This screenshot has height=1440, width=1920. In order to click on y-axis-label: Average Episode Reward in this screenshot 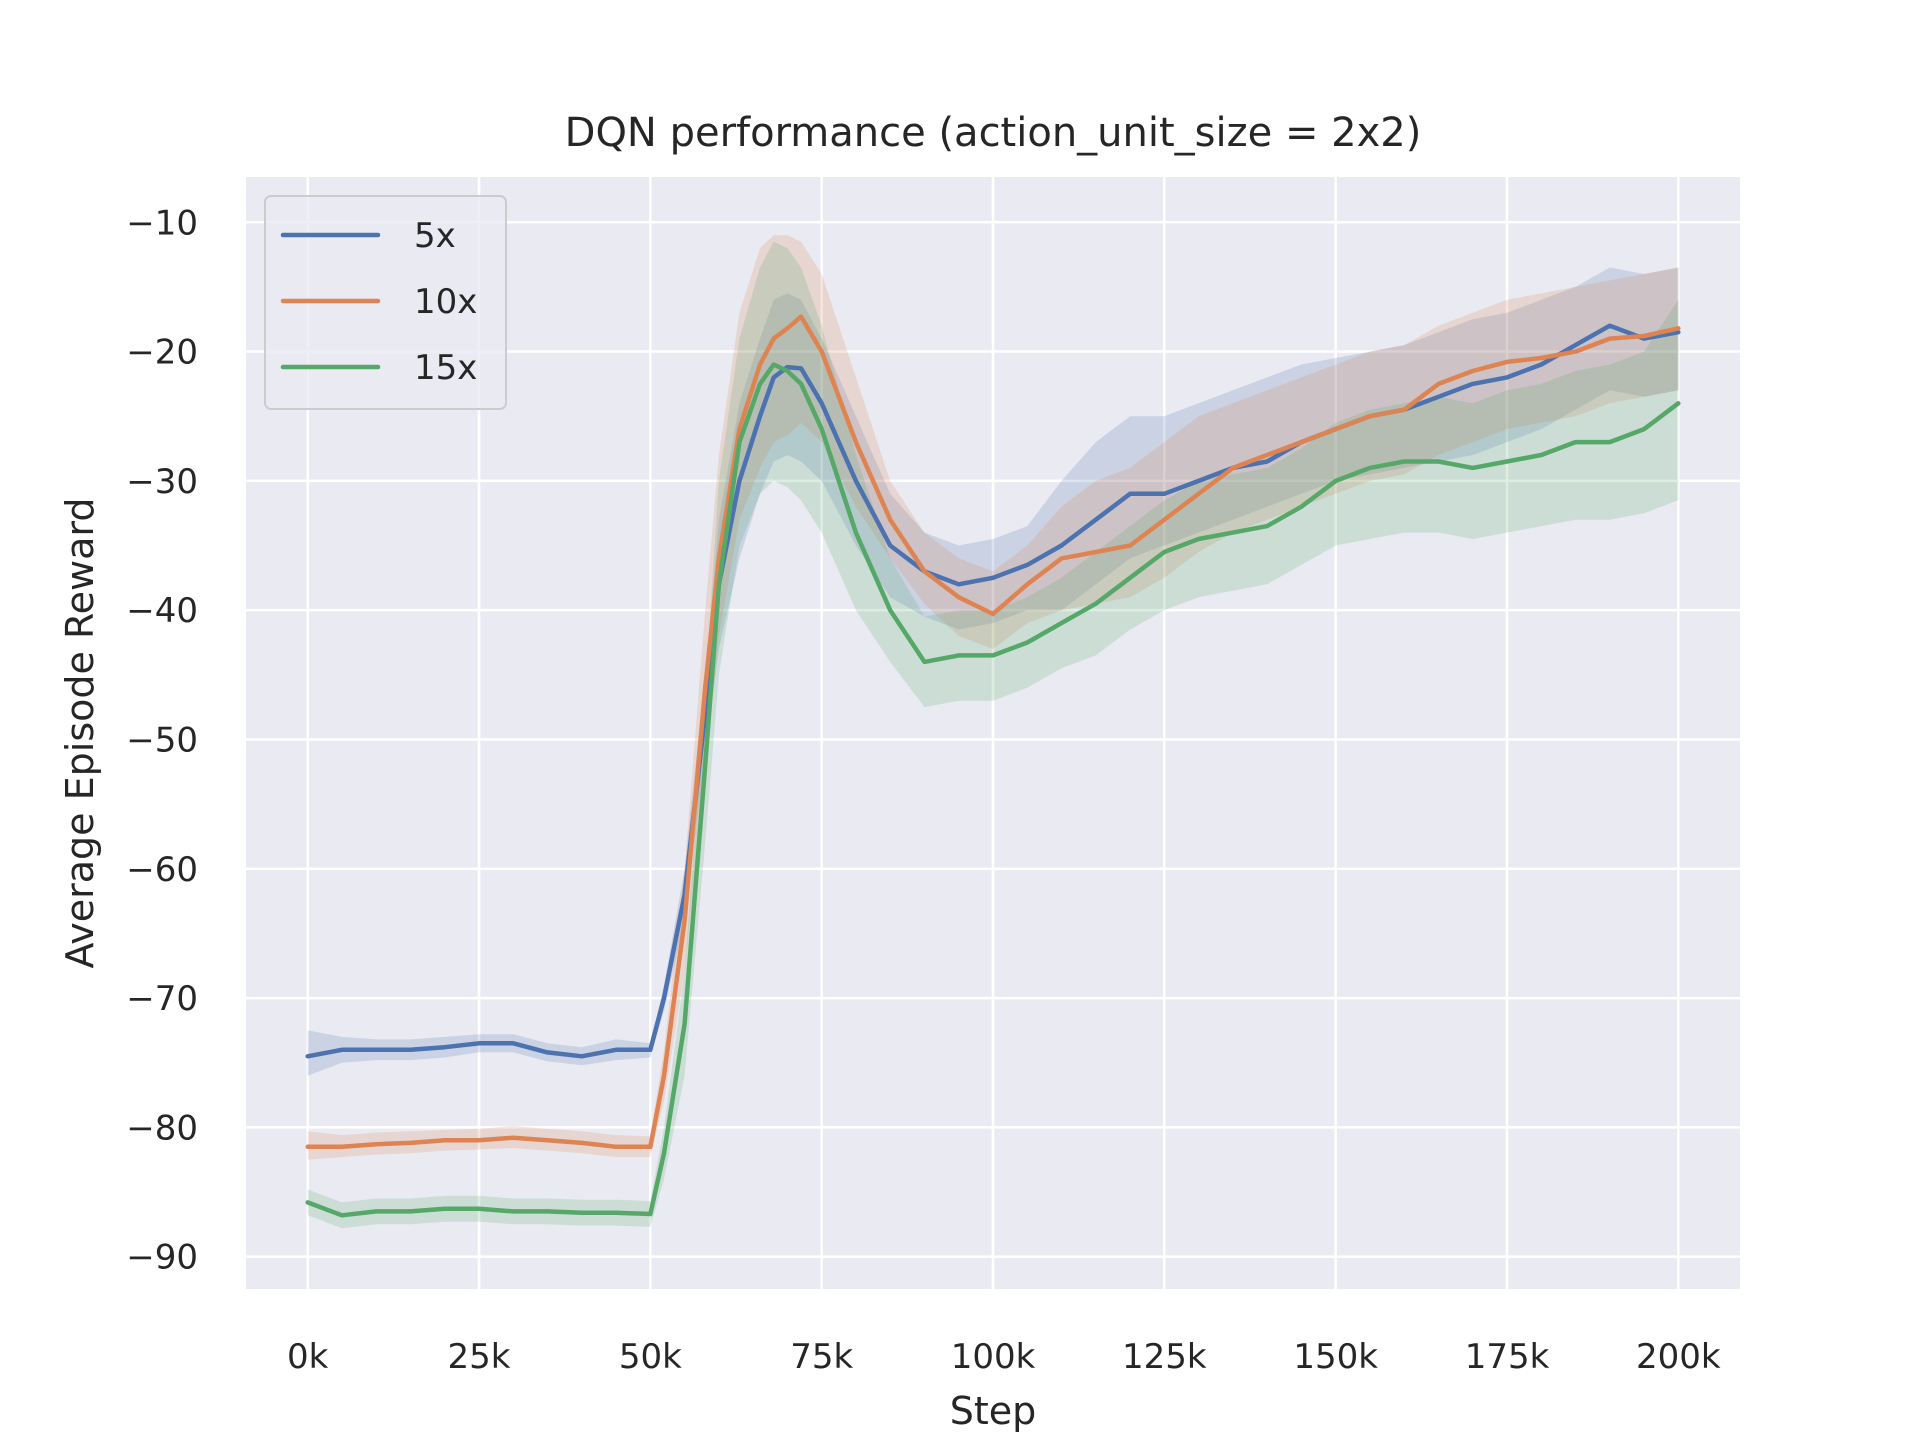, I will do `click(80, 733)`.